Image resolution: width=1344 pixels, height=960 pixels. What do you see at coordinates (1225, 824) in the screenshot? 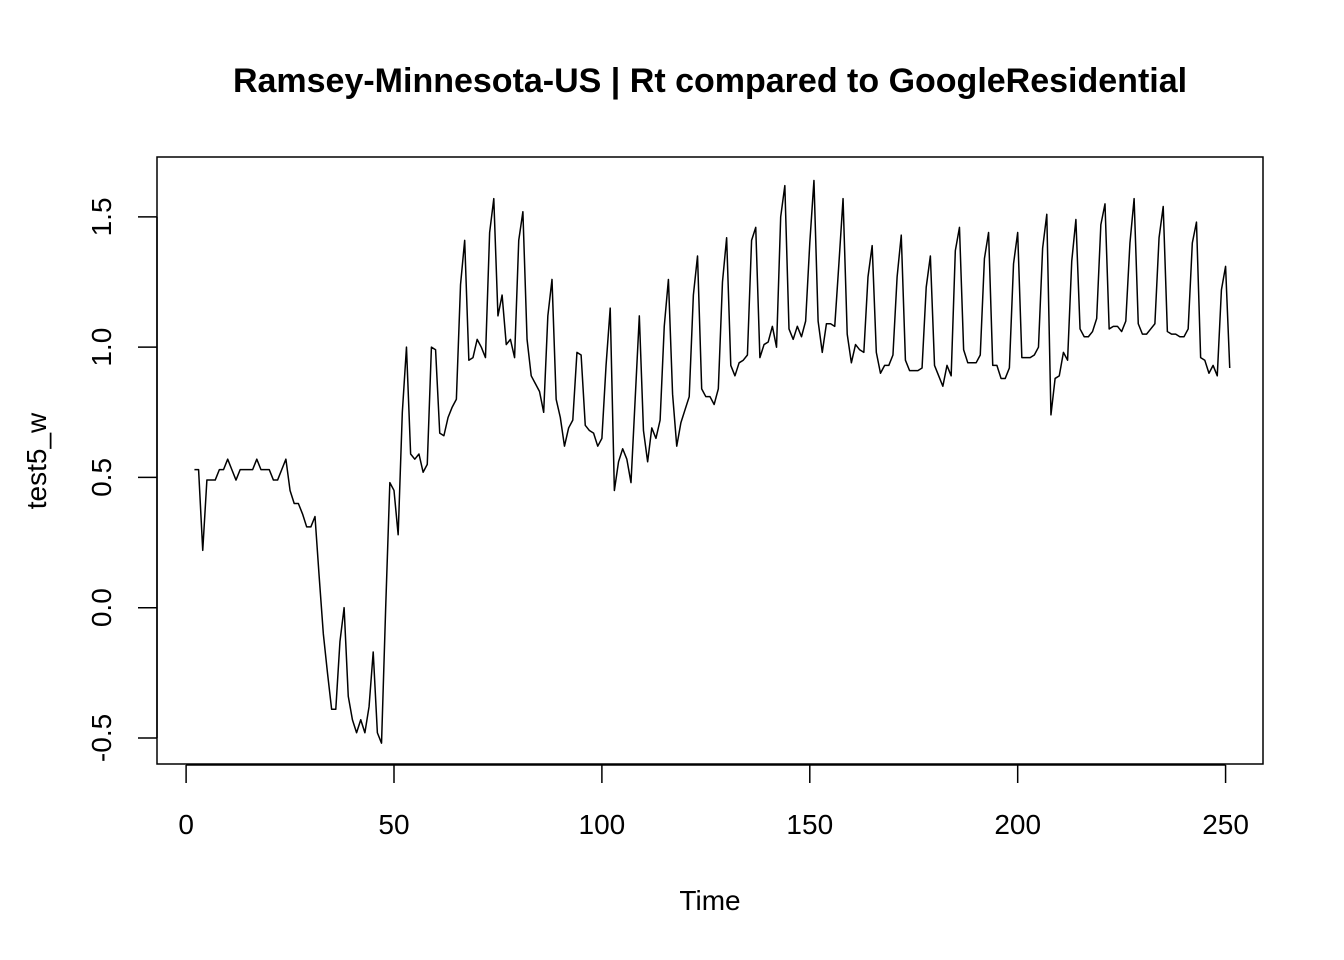
I see `x-tick-label: 250` at bounding box center [1225, 824].